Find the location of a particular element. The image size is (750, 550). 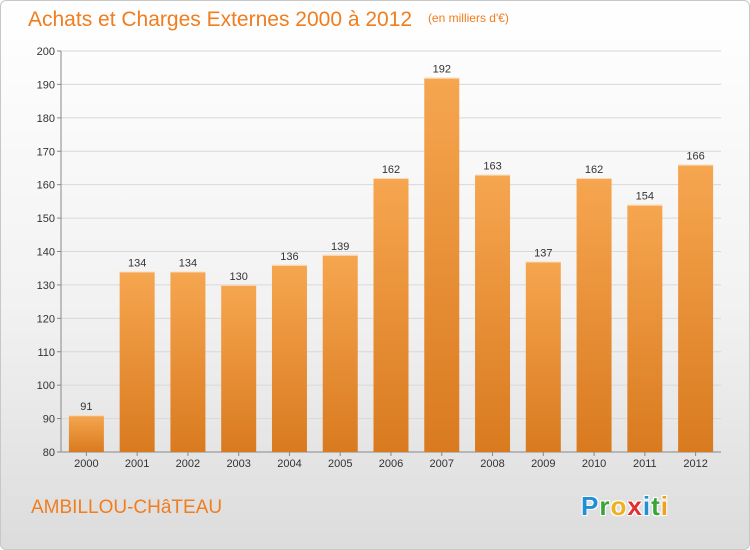

data-label: 139 is located at coordinates (340, 247).